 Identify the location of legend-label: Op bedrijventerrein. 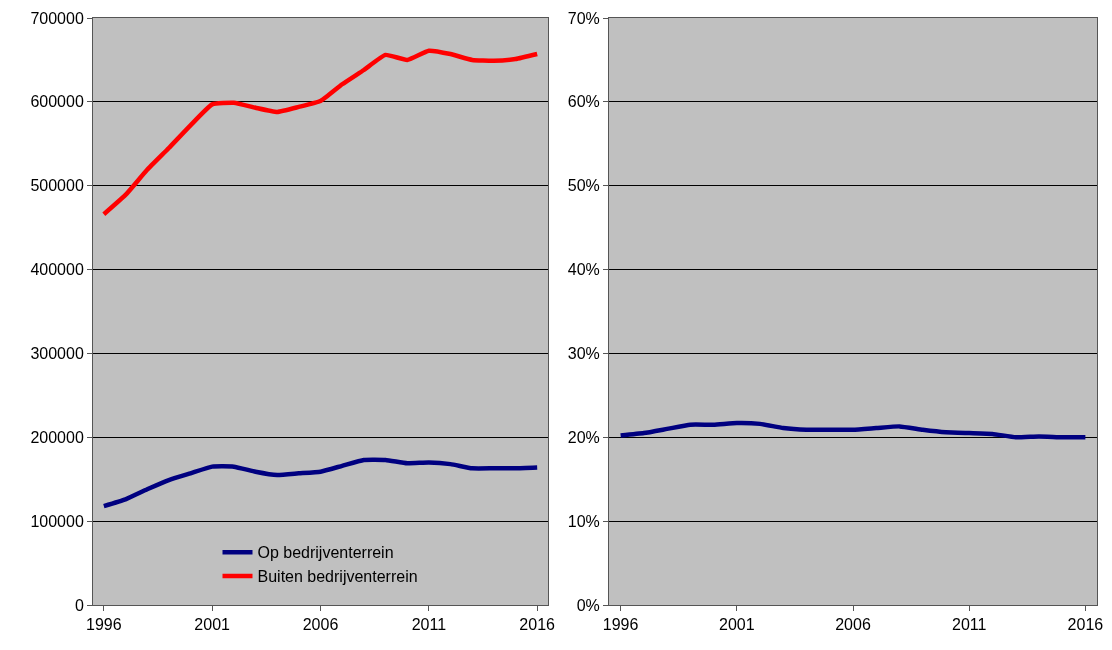
(325, 553).